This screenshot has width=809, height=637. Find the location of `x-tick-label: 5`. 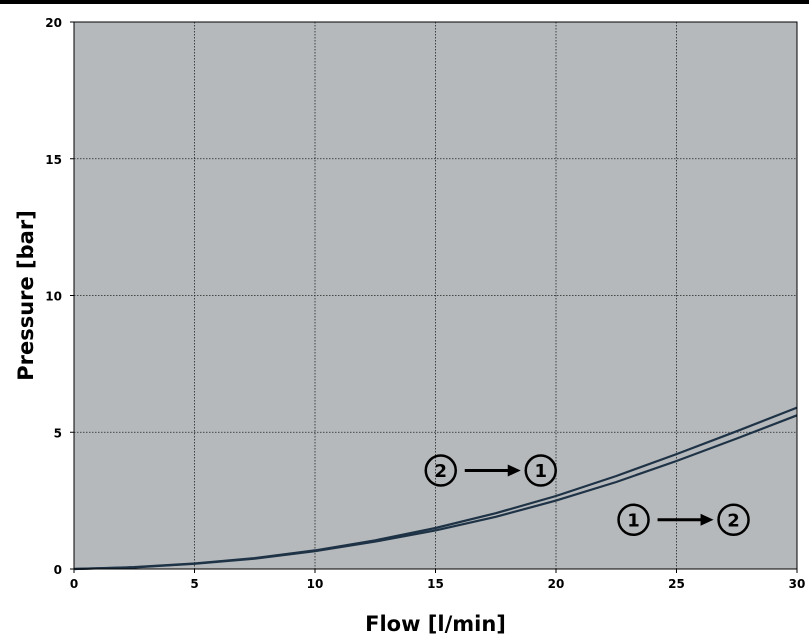

x-tick-label: 5 is located at coordinates (194, 584).